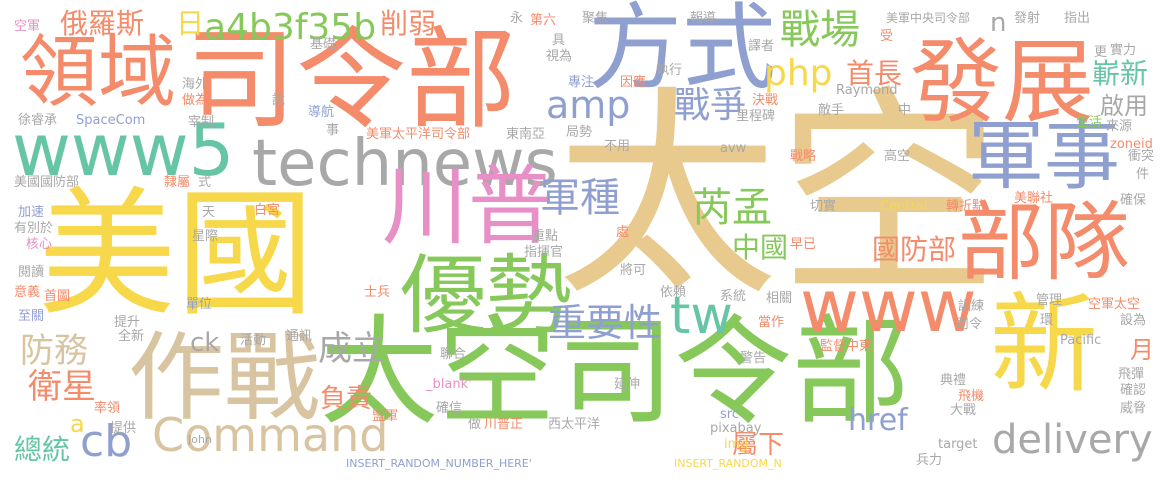 The image size is (1175, 482). I want to click on word-zhiguan: 至關, so click(31, 316).